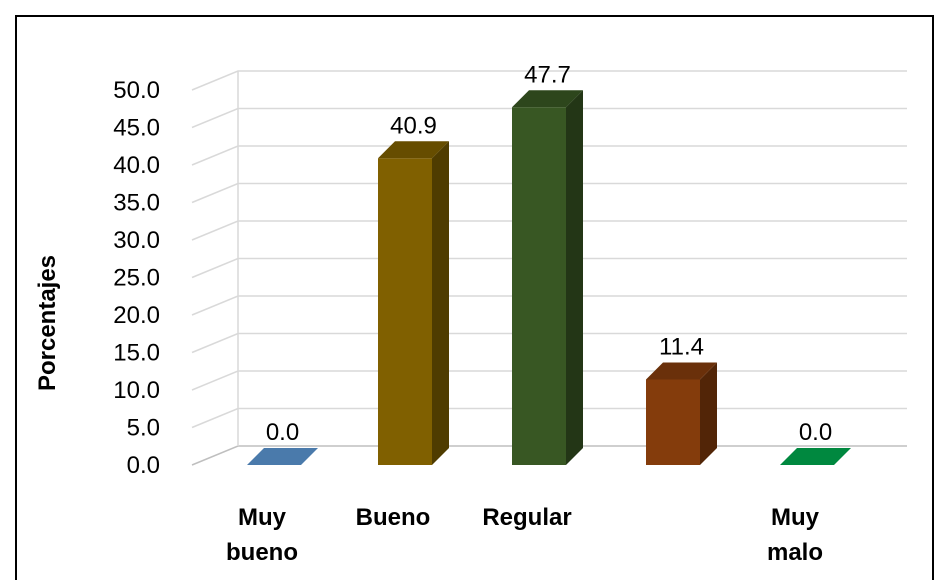 The image size is (940, 580). What do you see at coordinates (547, 74) in the screenshot?
I see `data-label: 47.7` at bounding box center [547, 74].